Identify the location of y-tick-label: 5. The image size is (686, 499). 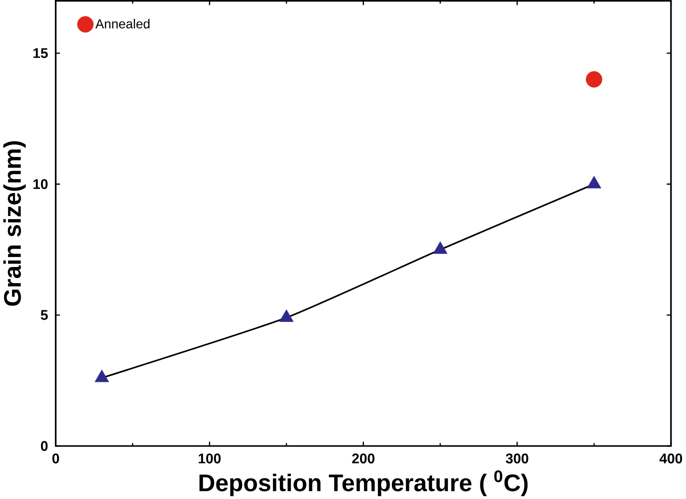
(44, 315).